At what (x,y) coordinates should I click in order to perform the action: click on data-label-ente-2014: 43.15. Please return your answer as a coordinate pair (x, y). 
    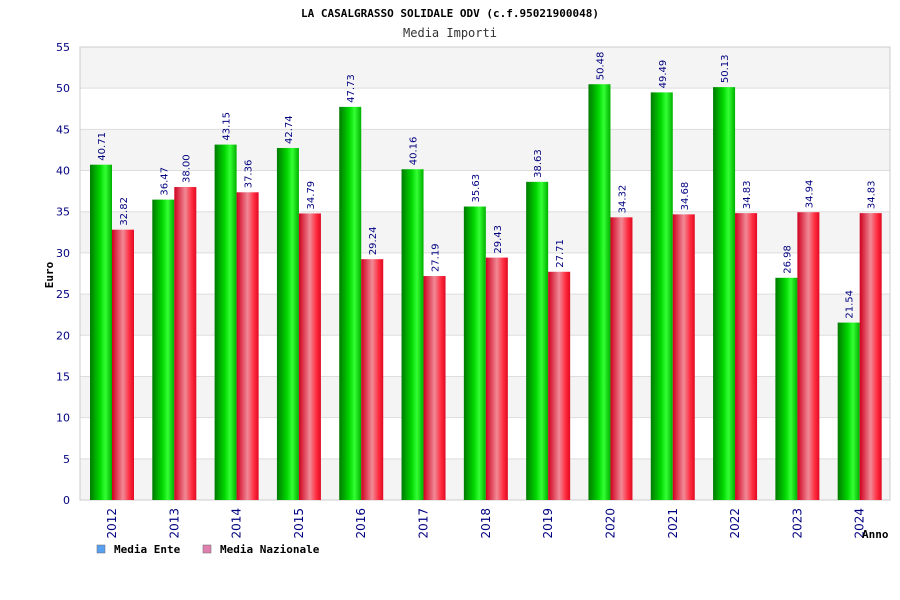
    Looking at the image, I should click on (227, 126).